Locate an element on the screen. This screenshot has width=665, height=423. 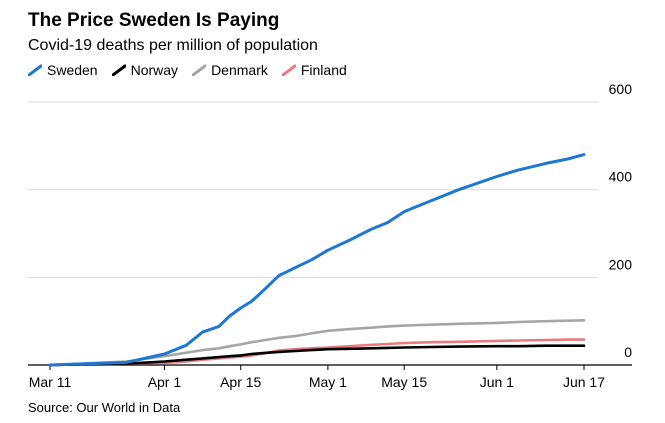
legend-item-denmark: Denmark is located at coordinates (230, 70).